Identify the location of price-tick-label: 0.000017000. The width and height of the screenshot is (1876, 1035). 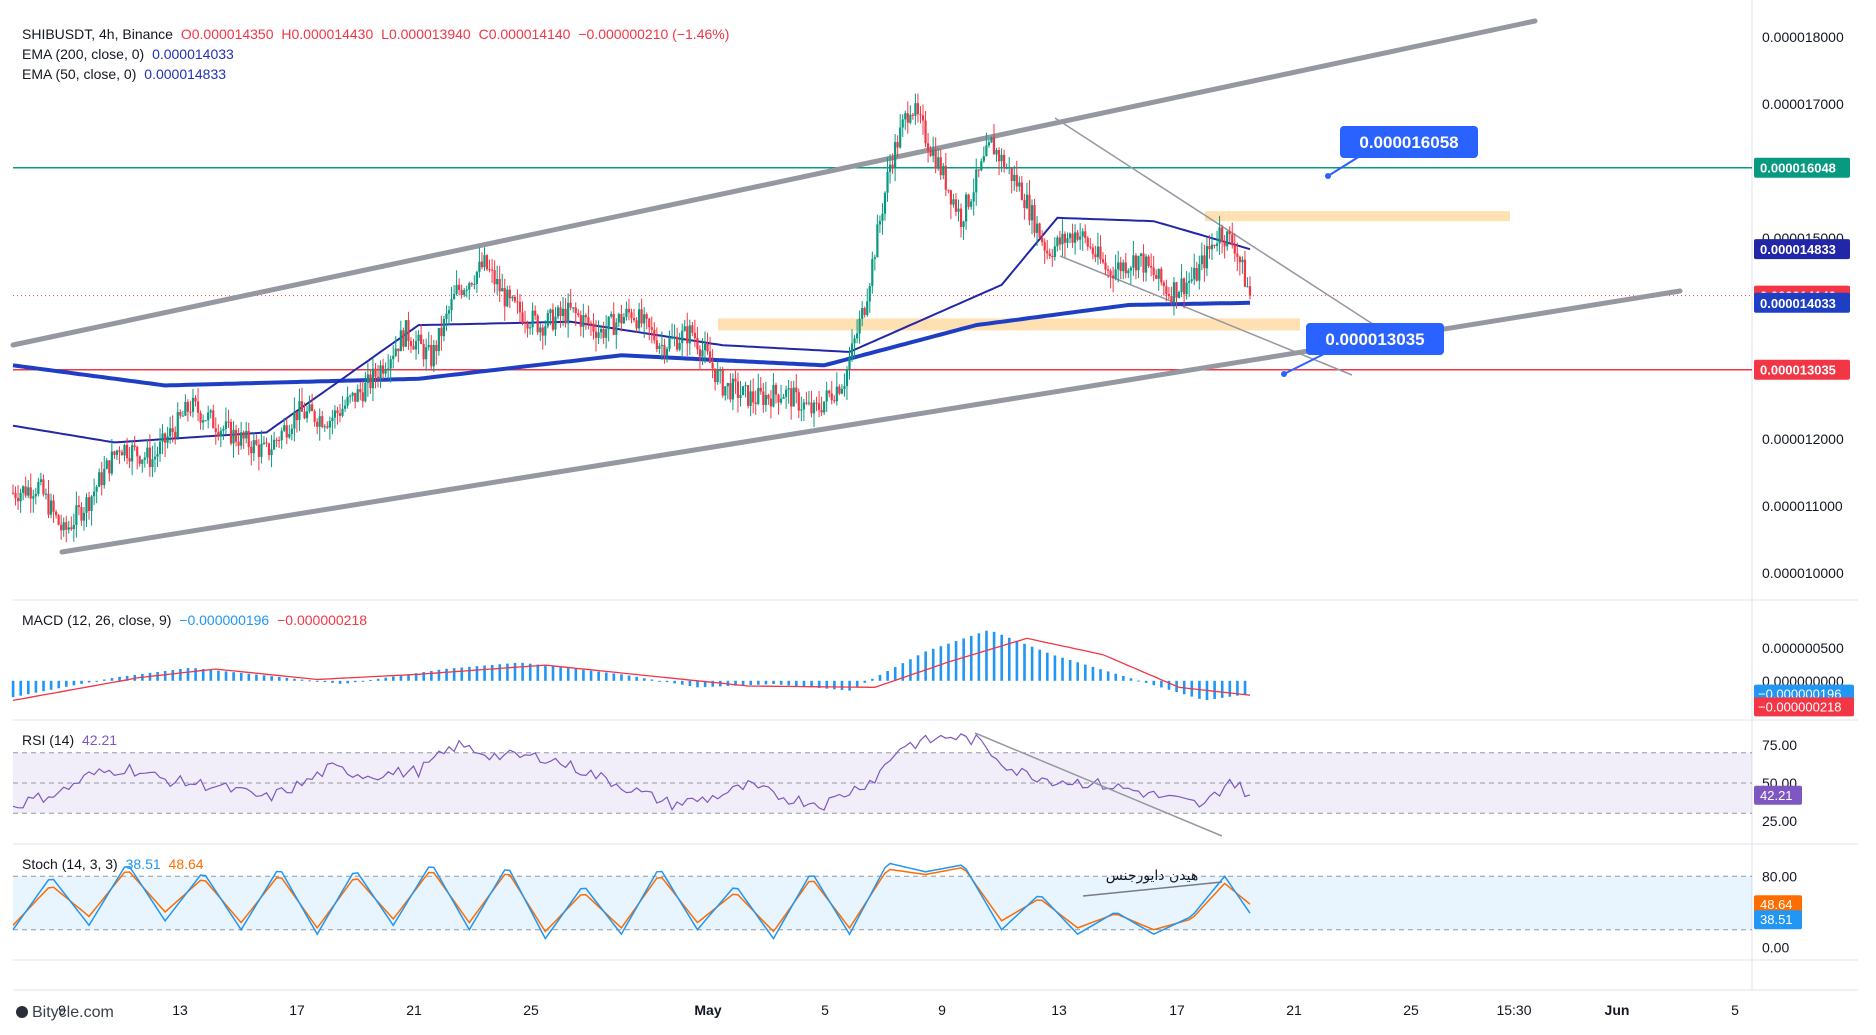
(1803, 104).